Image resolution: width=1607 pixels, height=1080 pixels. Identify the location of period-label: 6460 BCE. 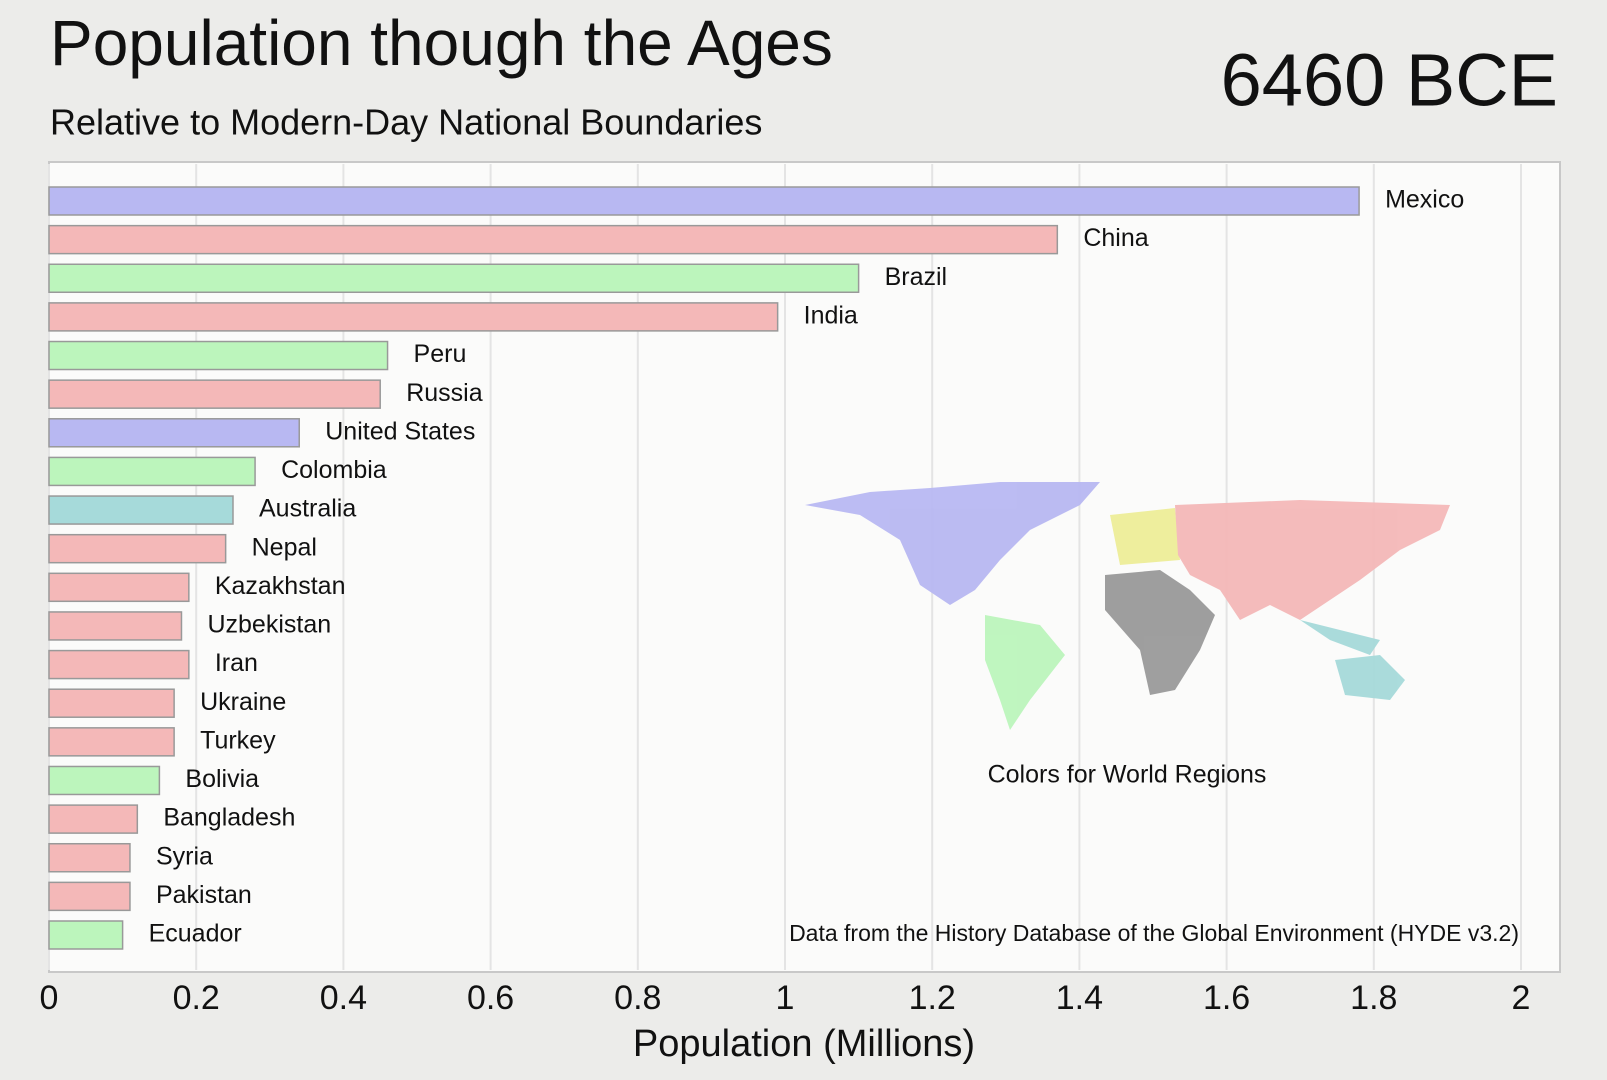
(1389, 80).